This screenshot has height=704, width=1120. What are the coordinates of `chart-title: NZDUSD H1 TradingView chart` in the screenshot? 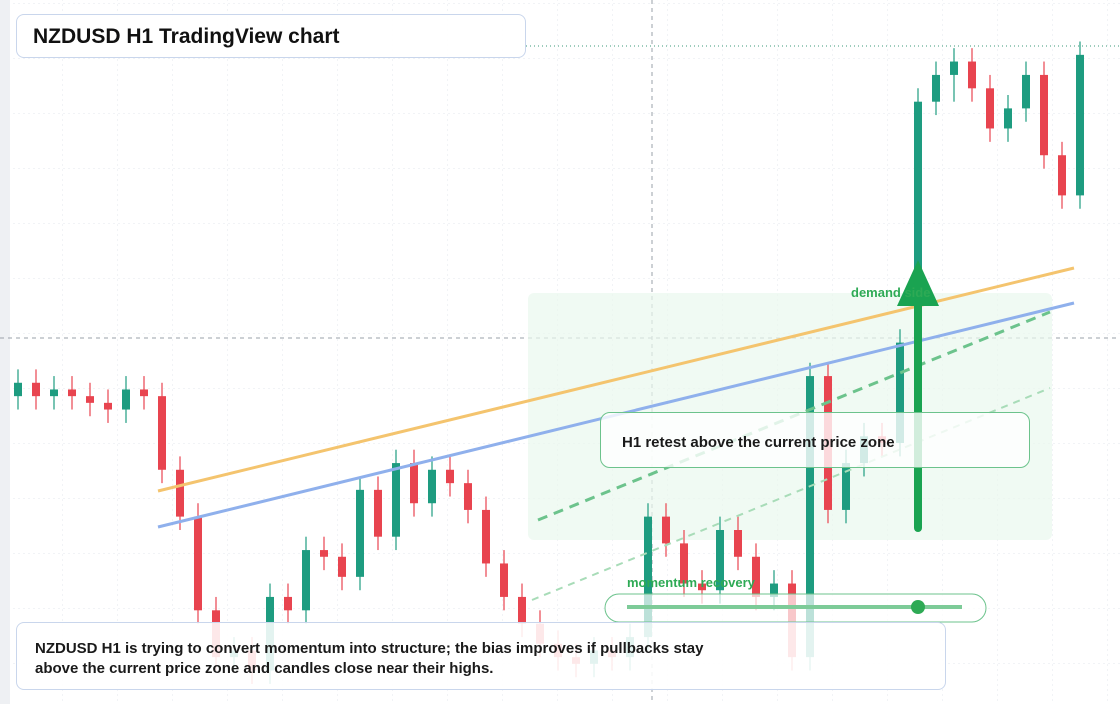 It's located at (186, 36).